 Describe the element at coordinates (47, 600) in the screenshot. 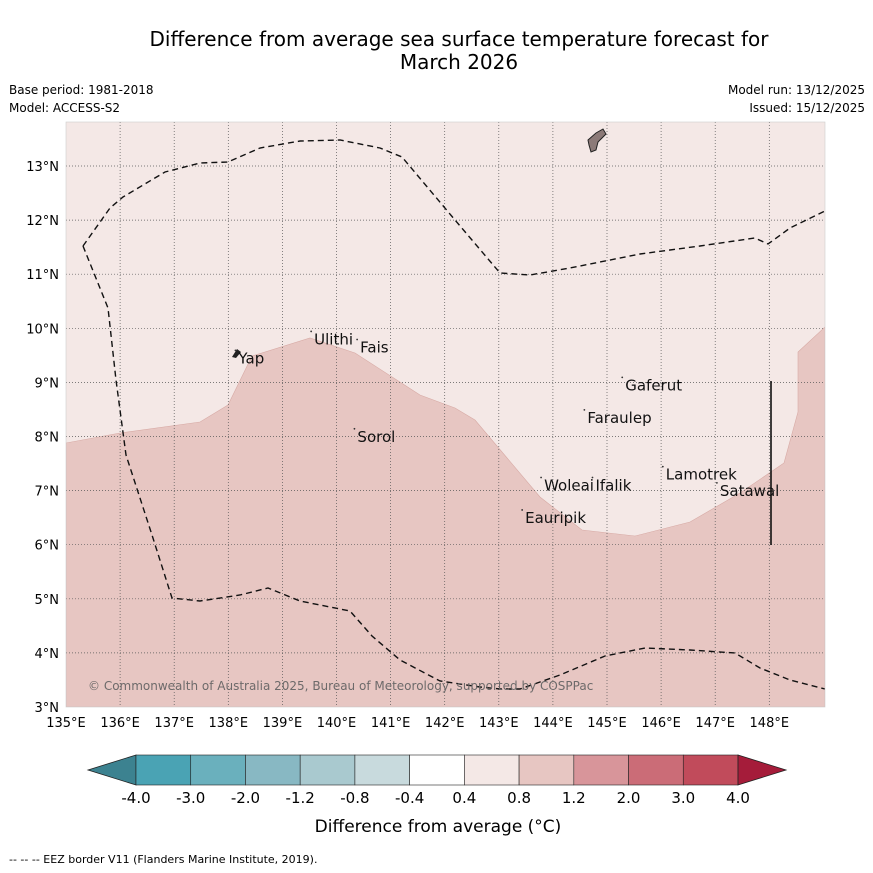

I see `y-tick-label: 5°N` at that location.